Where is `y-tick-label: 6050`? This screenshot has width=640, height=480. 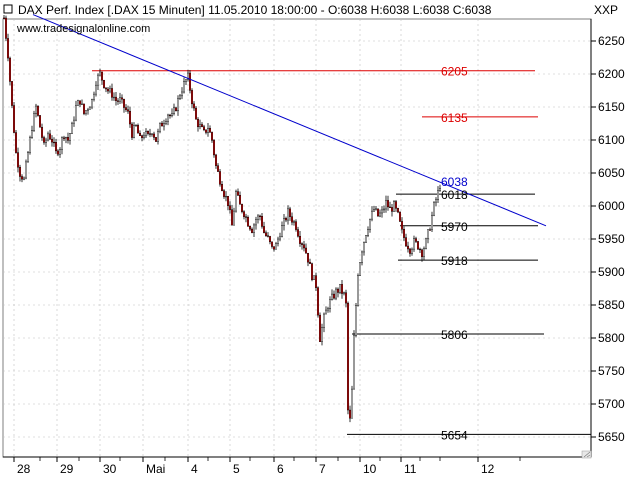
y-tick-label: 6050 is located at coordinates (611, 173).